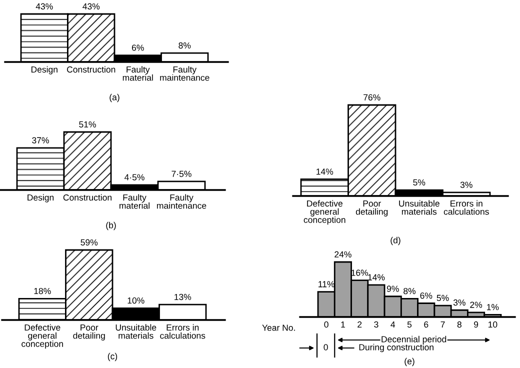 Image resolution: width=520 pixels, height=368 pixels. I want to click on data-label: 51%, so click(87, 124).